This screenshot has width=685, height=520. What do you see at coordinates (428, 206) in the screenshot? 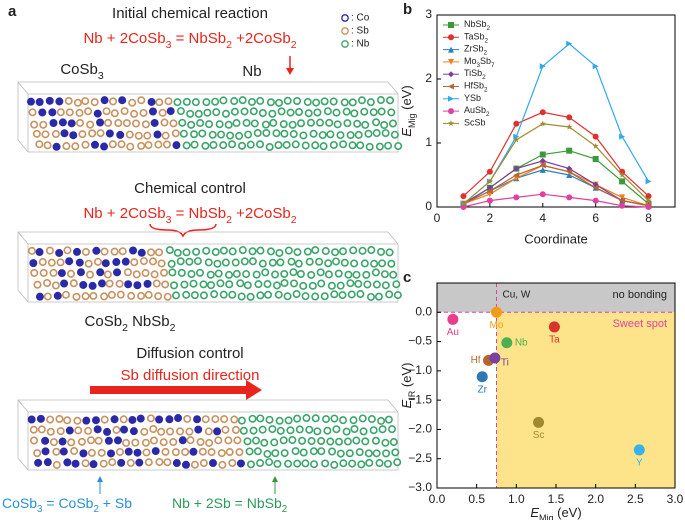
I see `y-tick-label: 0` at bounding box center [428, 206].